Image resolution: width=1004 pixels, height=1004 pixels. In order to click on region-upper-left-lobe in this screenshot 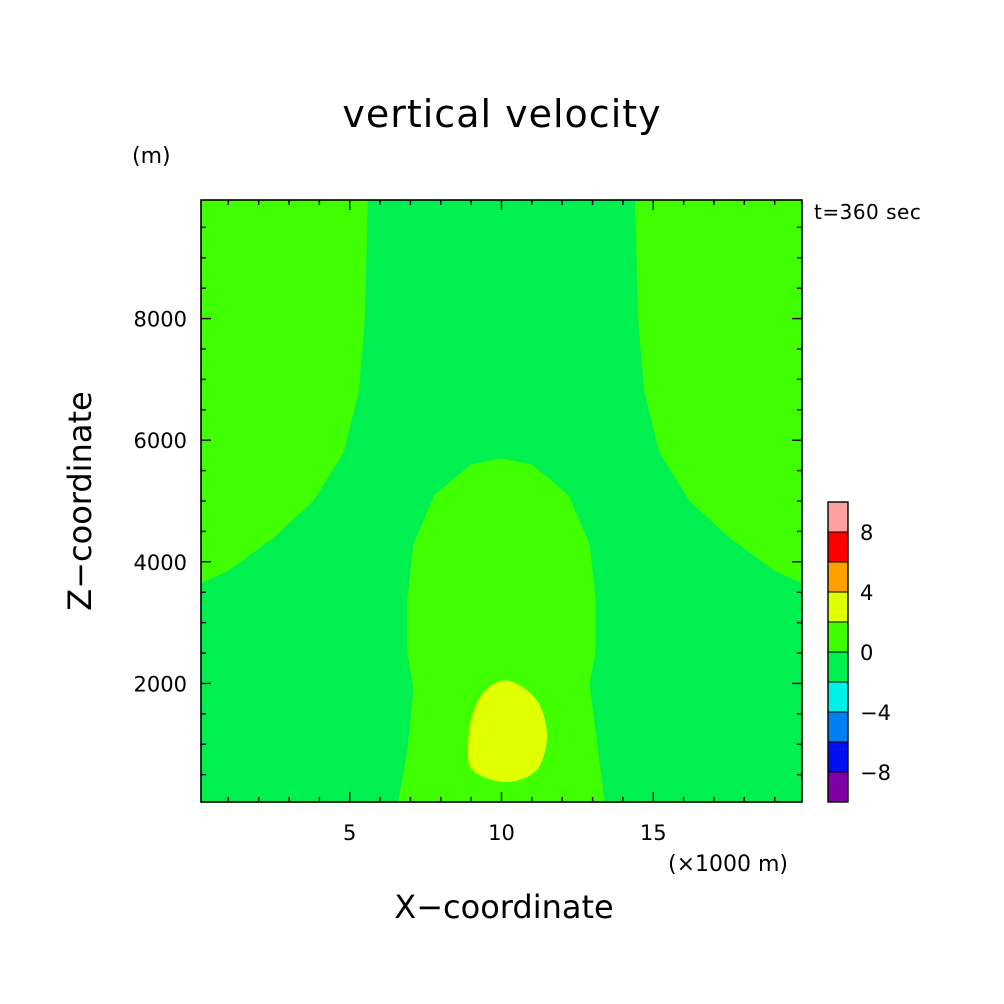, I will do `click(284, 392)`.